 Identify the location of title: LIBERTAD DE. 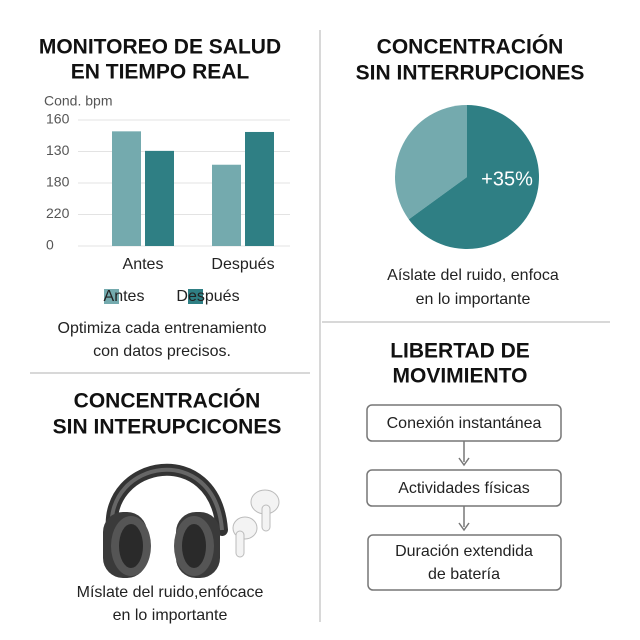
(460, 351).